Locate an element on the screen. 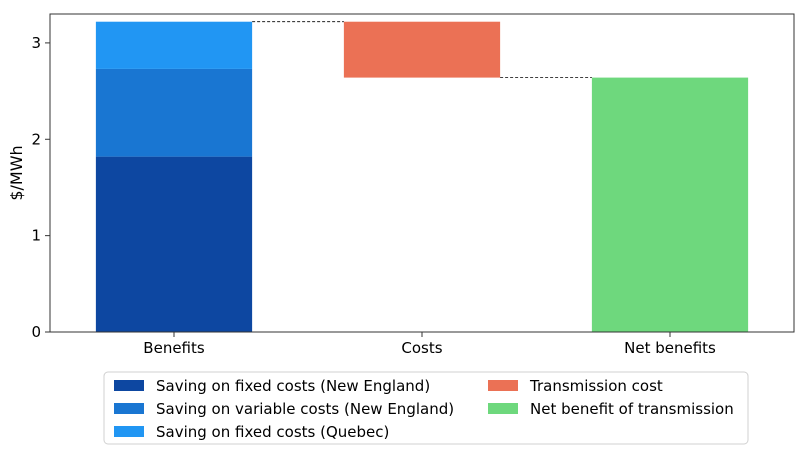 The width and height of the screenshot is (800, 455). y-axis-label: $/MWh is located at coordinates (16, 172).